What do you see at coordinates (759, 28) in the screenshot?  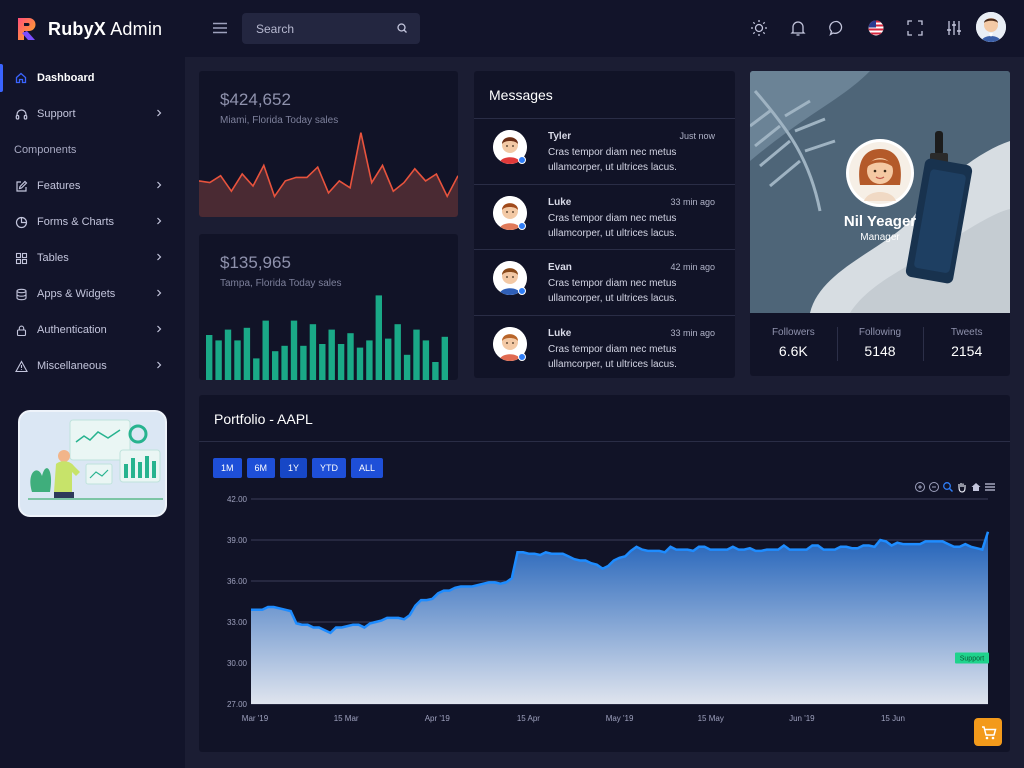 I see `sun-icon` at bounding box center [759, 28].